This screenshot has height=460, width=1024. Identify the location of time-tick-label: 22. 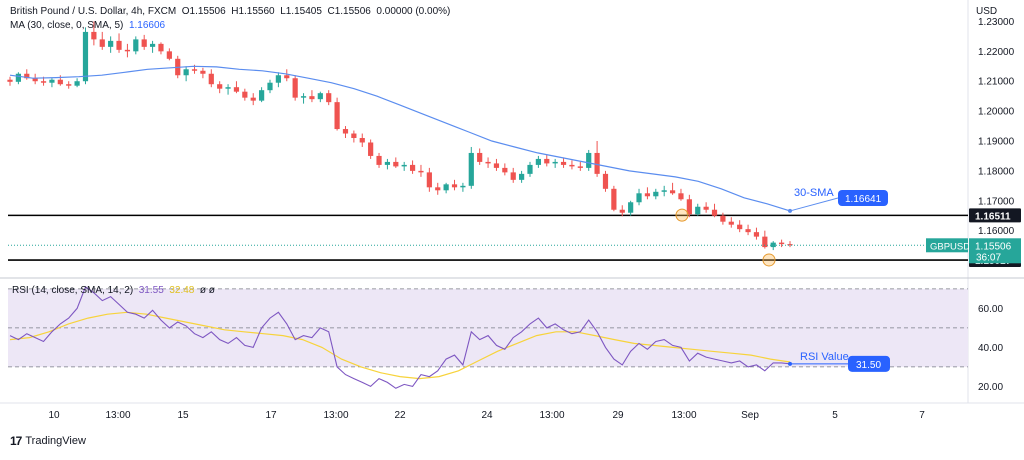
(400, 415).